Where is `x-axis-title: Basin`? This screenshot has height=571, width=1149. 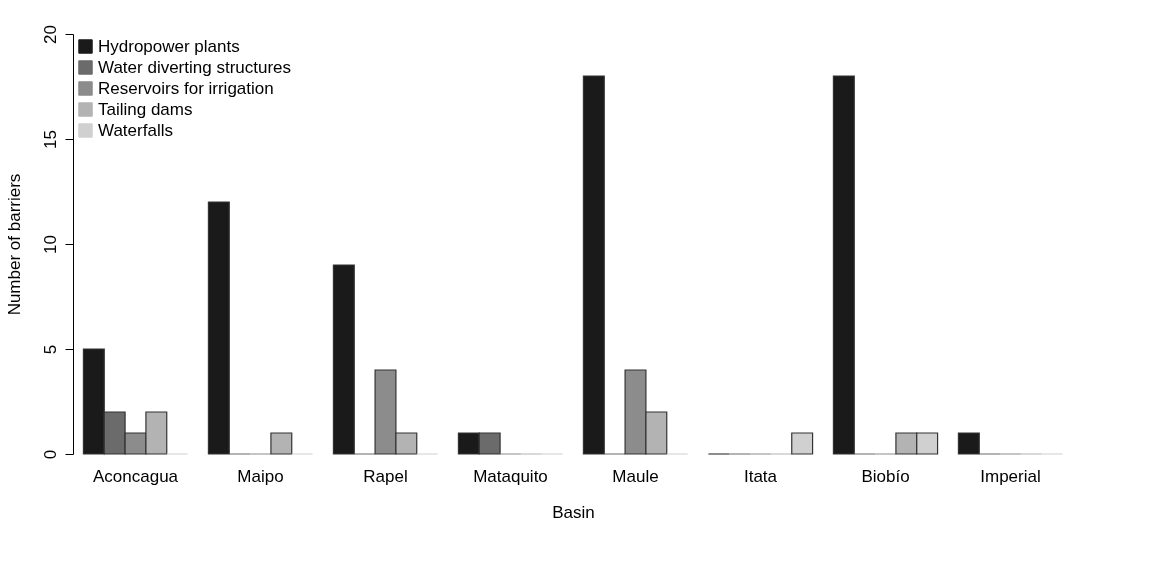
x-axis-title: Basin is located at coordinates (573, 512).